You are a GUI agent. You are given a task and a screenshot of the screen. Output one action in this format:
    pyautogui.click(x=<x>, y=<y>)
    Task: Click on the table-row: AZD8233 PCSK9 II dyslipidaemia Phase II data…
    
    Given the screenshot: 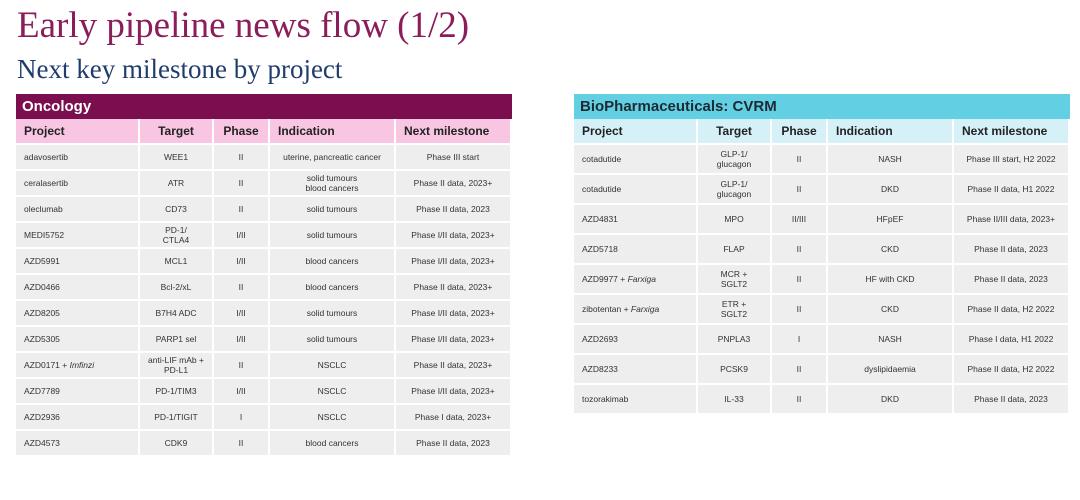 What is the action you would take?
    pyautogui.click(x=822, y=370)
    